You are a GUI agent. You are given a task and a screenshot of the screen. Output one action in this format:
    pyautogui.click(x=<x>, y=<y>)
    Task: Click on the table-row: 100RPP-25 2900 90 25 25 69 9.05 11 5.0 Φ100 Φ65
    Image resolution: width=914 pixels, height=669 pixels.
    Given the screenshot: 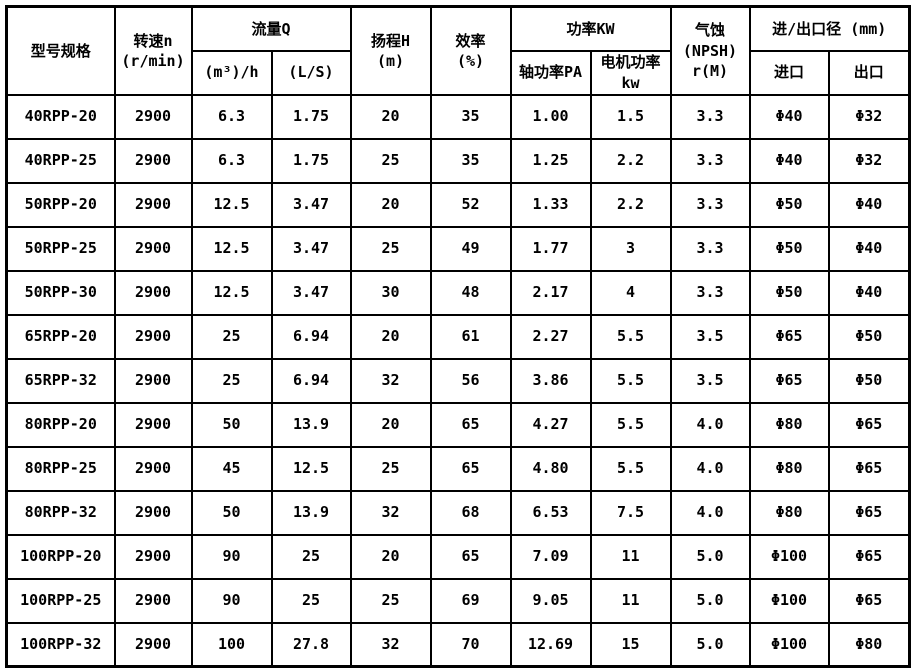 What is the action you would take?
    pyautogui.click(x=458, y=600)
    